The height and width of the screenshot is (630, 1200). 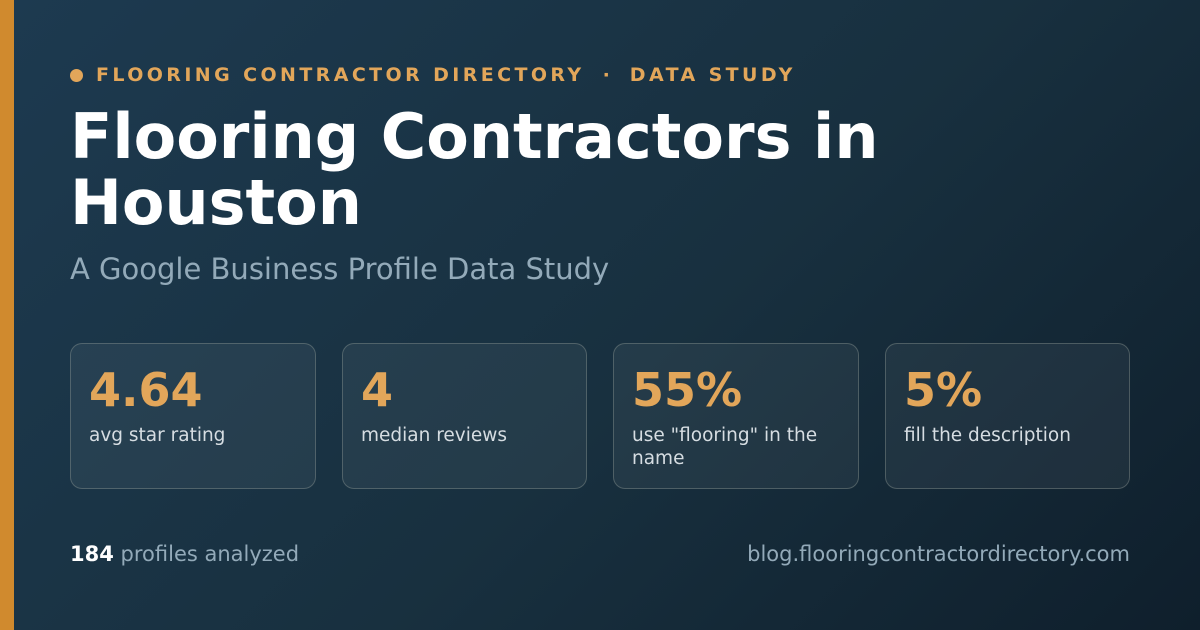 I want to click on page-title: Flooring Contractors in Houston, so click(x=474, y=169).